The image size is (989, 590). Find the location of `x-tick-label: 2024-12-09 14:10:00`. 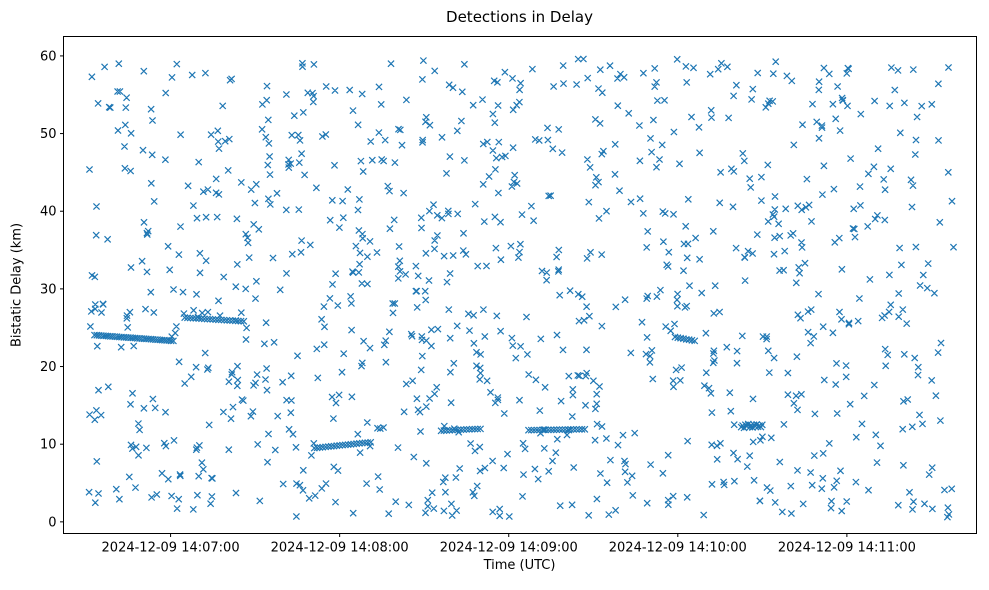

x-tick-label: 2024-12-09 14:10:00 is located at coordinates (678, 548).